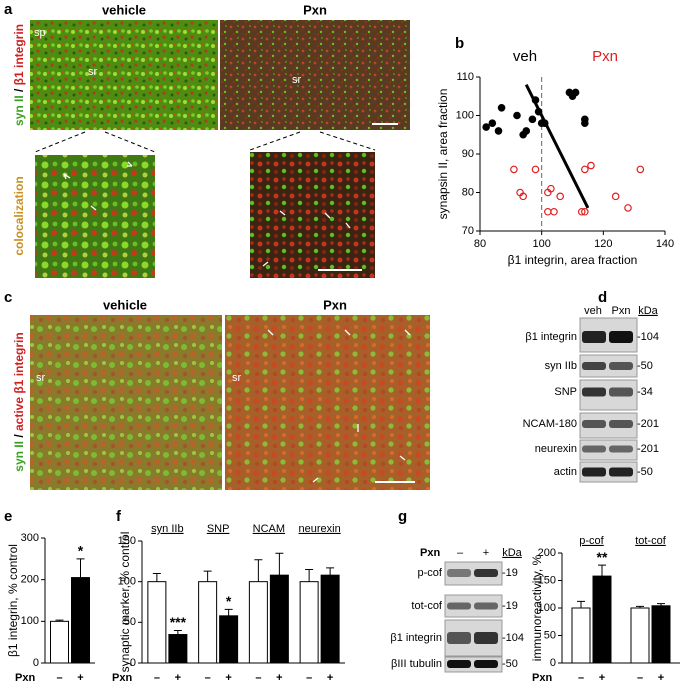 This screenshot has width=685, height=692. Describe the element at coordinates (648, 337) in the screenshot. I see `kda-marker: -104` at that location.